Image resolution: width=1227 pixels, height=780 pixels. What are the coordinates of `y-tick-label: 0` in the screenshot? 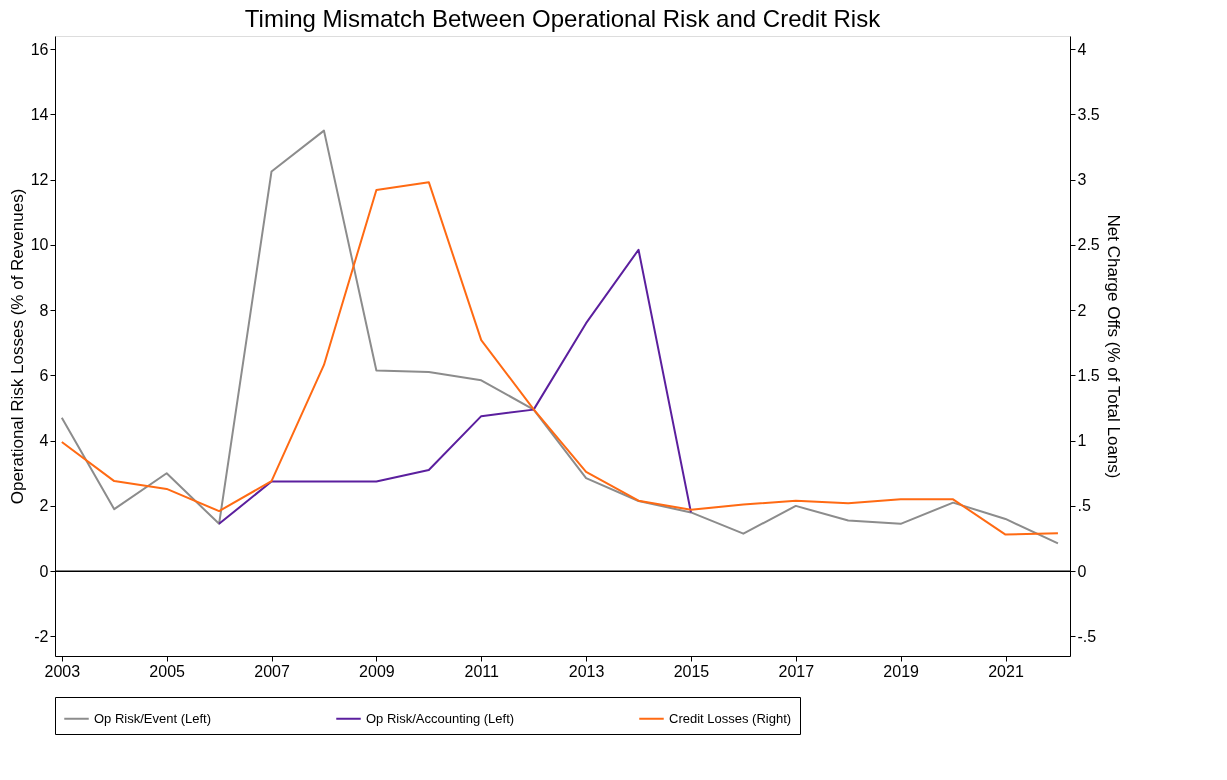 It's located at (44, 571).